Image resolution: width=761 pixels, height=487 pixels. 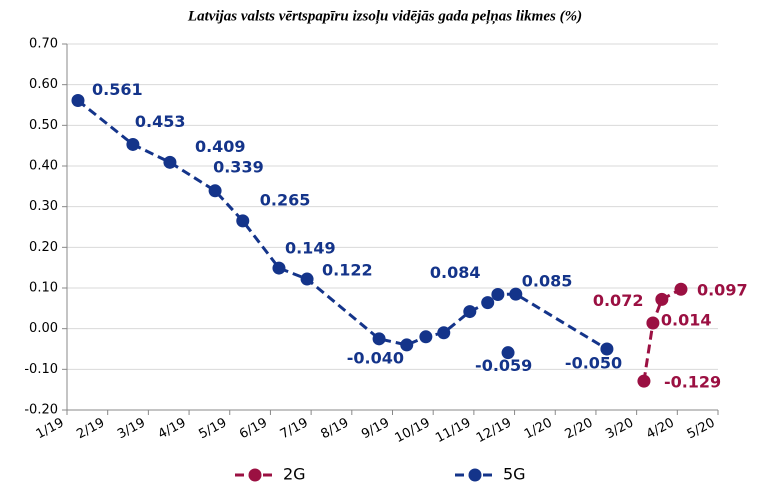 What do you see at coordinates (494, 430) in the screenshot?
I see `x-tick-label: 12/19` at bounding box center [494, 430].